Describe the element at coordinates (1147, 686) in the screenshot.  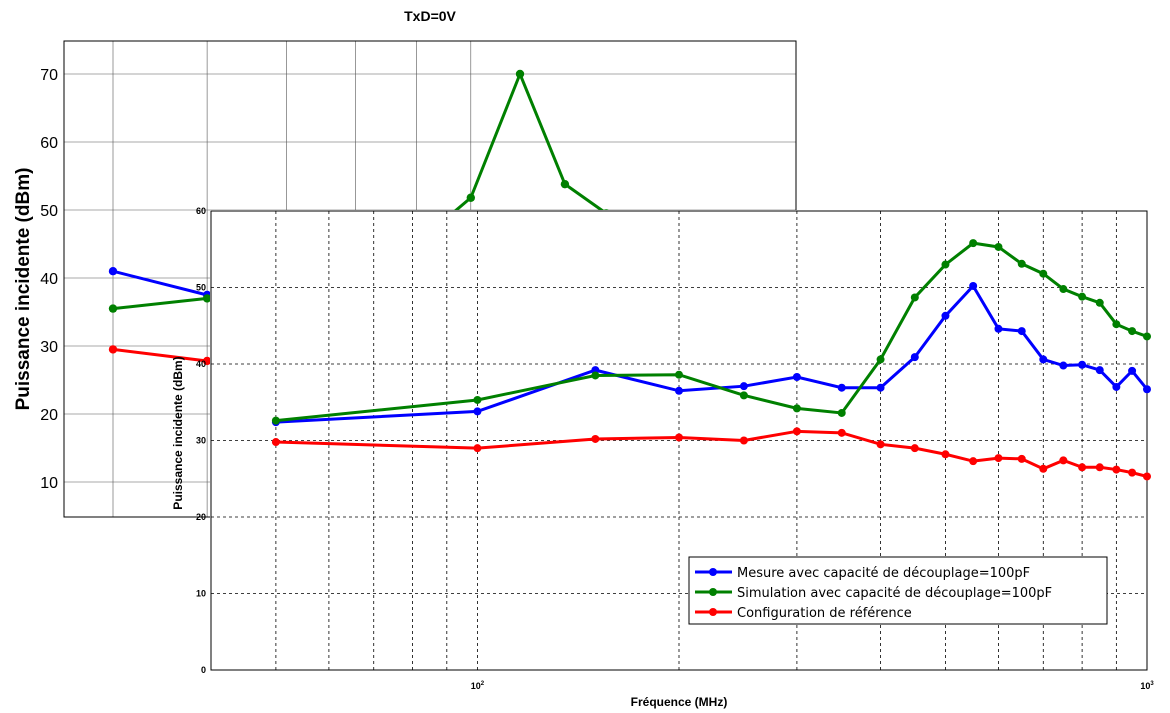
I see `main-x-tick-label: 103` at that location.